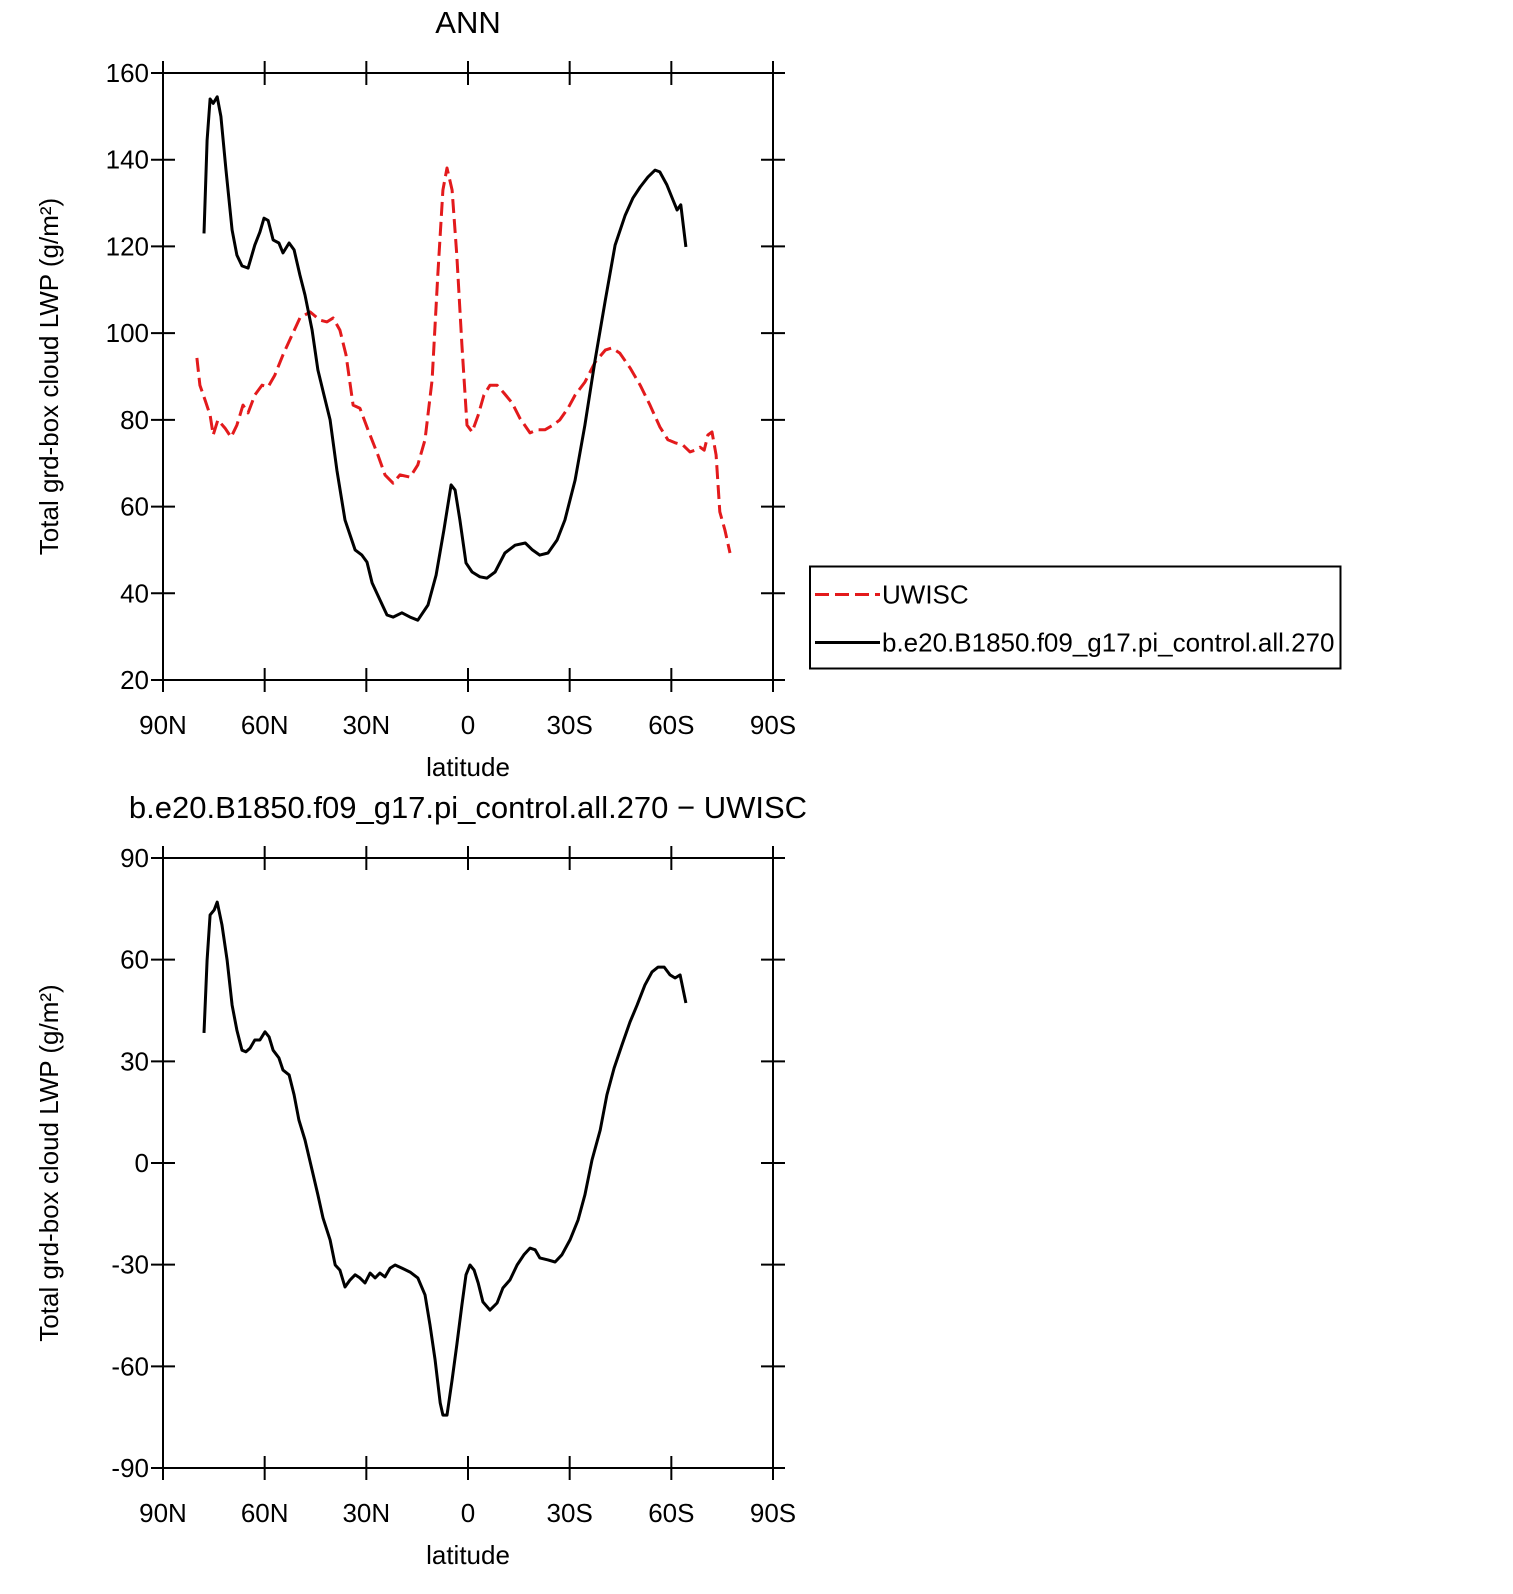  Describe the element at coordinates (130, 1366) in the screenshot. I see `y-tick-label: -60` at that location.